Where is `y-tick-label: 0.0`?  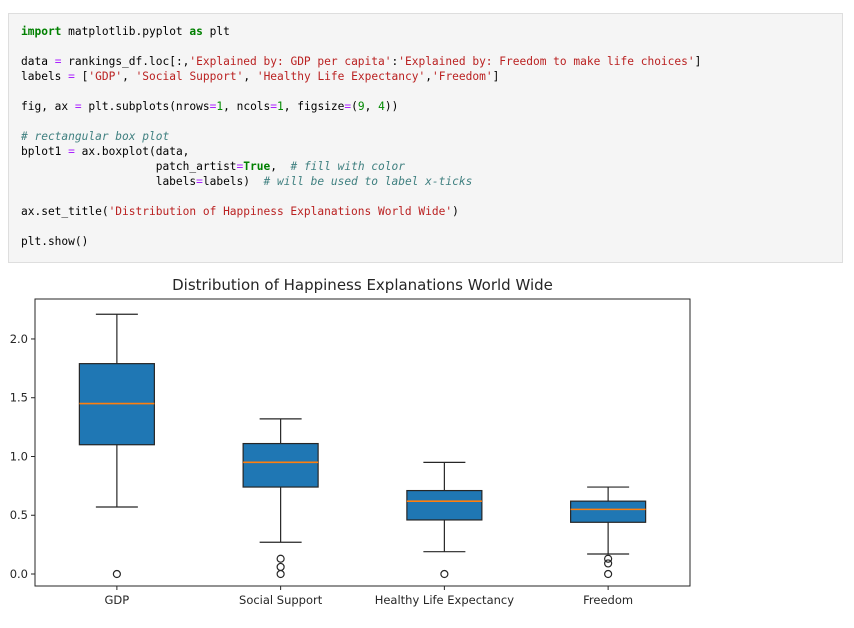 y-tick-label: 0.0 is located at coordinates (19, 574).